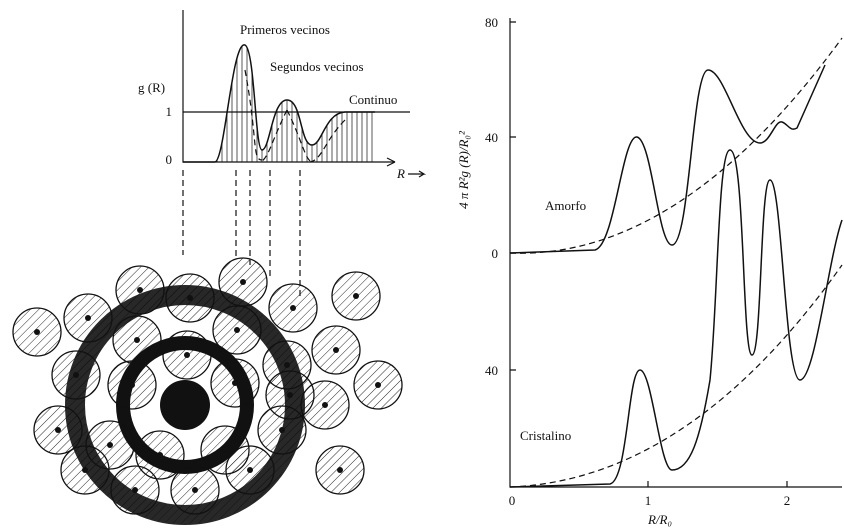  I want to click on amorphous-curve, so click(667, 159).